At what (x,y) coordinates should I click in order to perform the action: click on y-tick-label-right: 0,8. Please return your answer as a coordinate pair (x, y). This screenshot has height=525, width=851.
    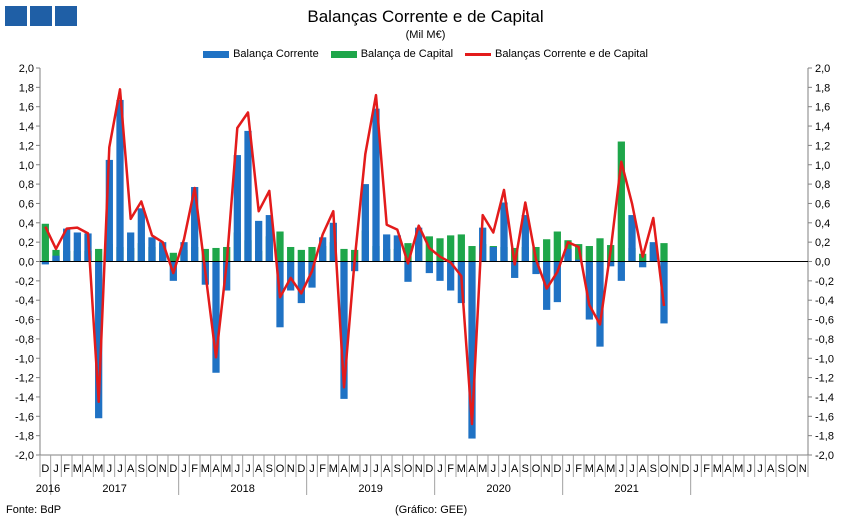
    Looking at the image, I should click on (822, 185).